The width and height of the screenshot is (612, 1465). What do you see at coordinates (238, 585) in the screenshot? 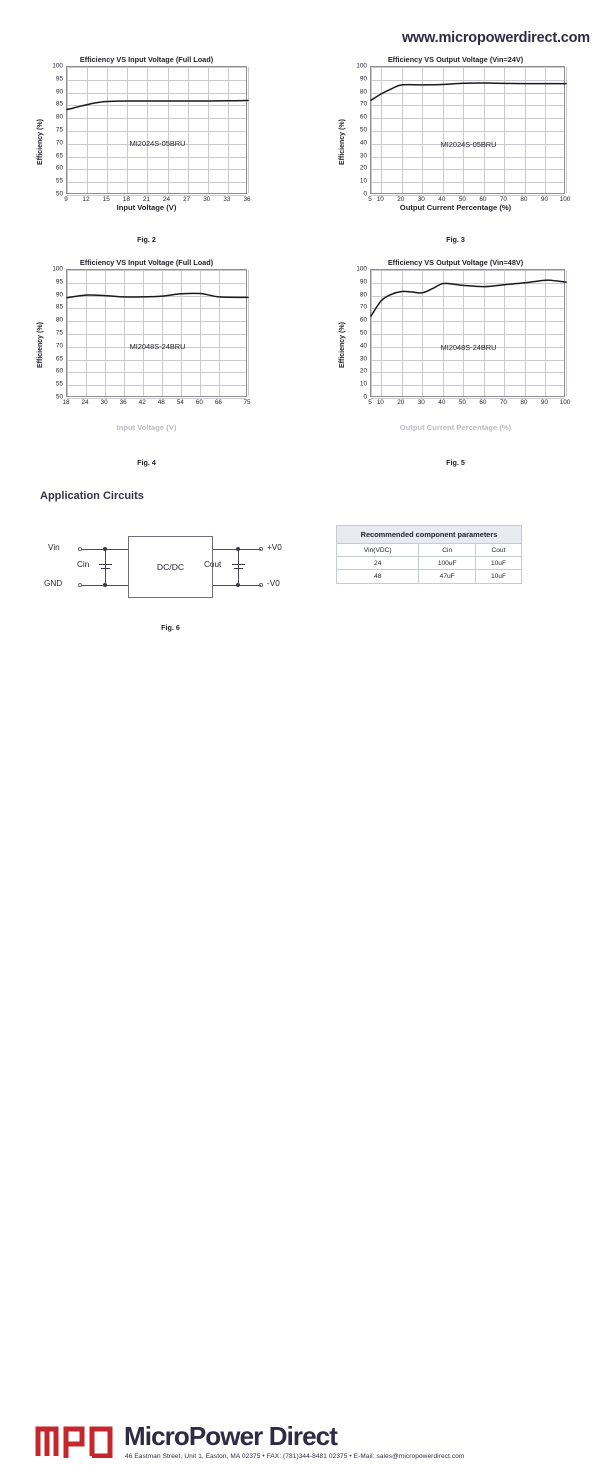
I see `node-cout-bottom` at bounding box center [238, 585].